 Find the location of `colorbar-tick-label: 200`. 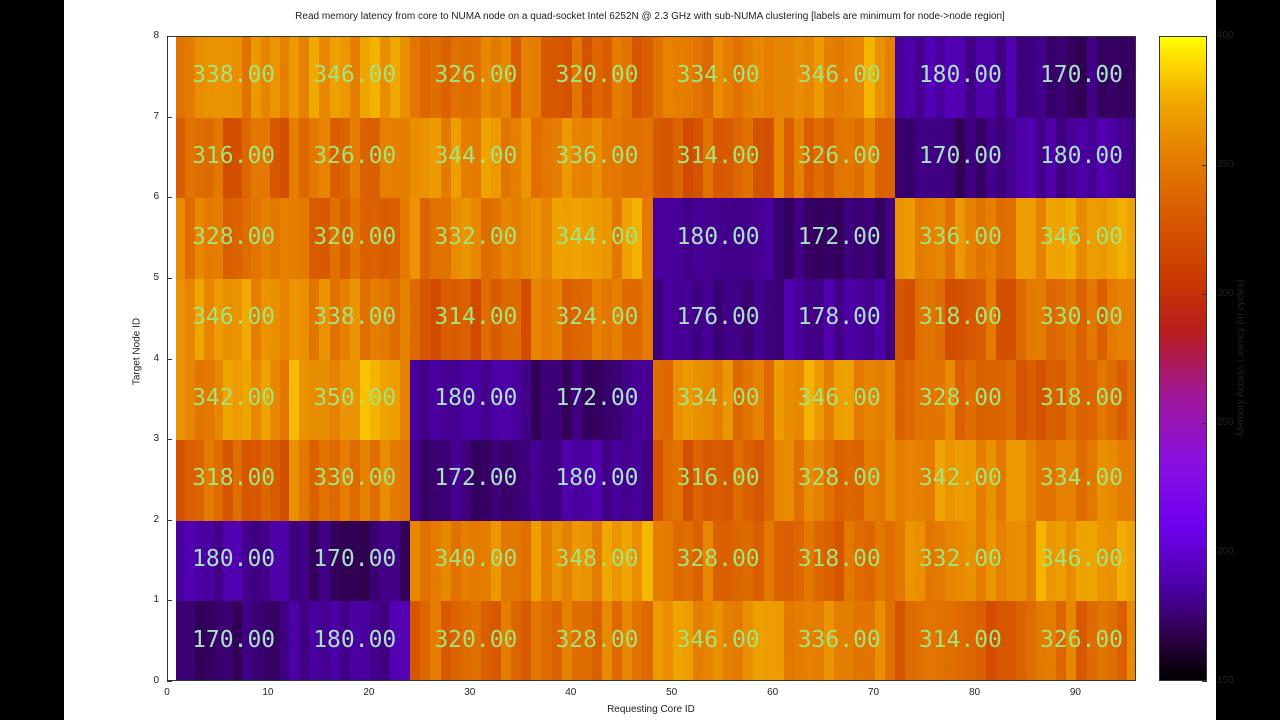

colorbar-tick-label: 200 is located at coordinates (1225, 551).